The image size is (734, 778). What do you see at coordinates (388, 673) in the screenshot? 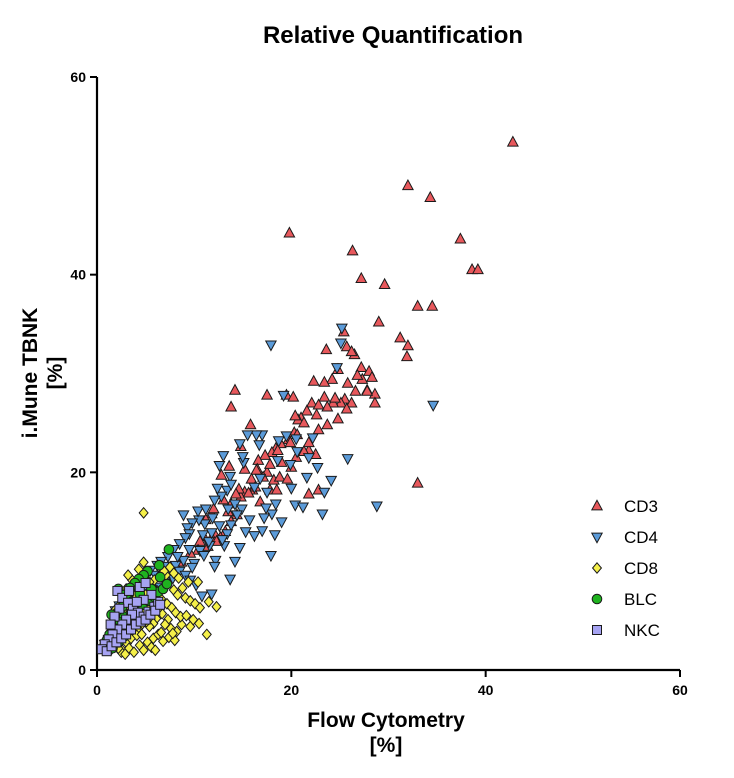
I see `x-tick-marks` at bounding box center [388, 673].